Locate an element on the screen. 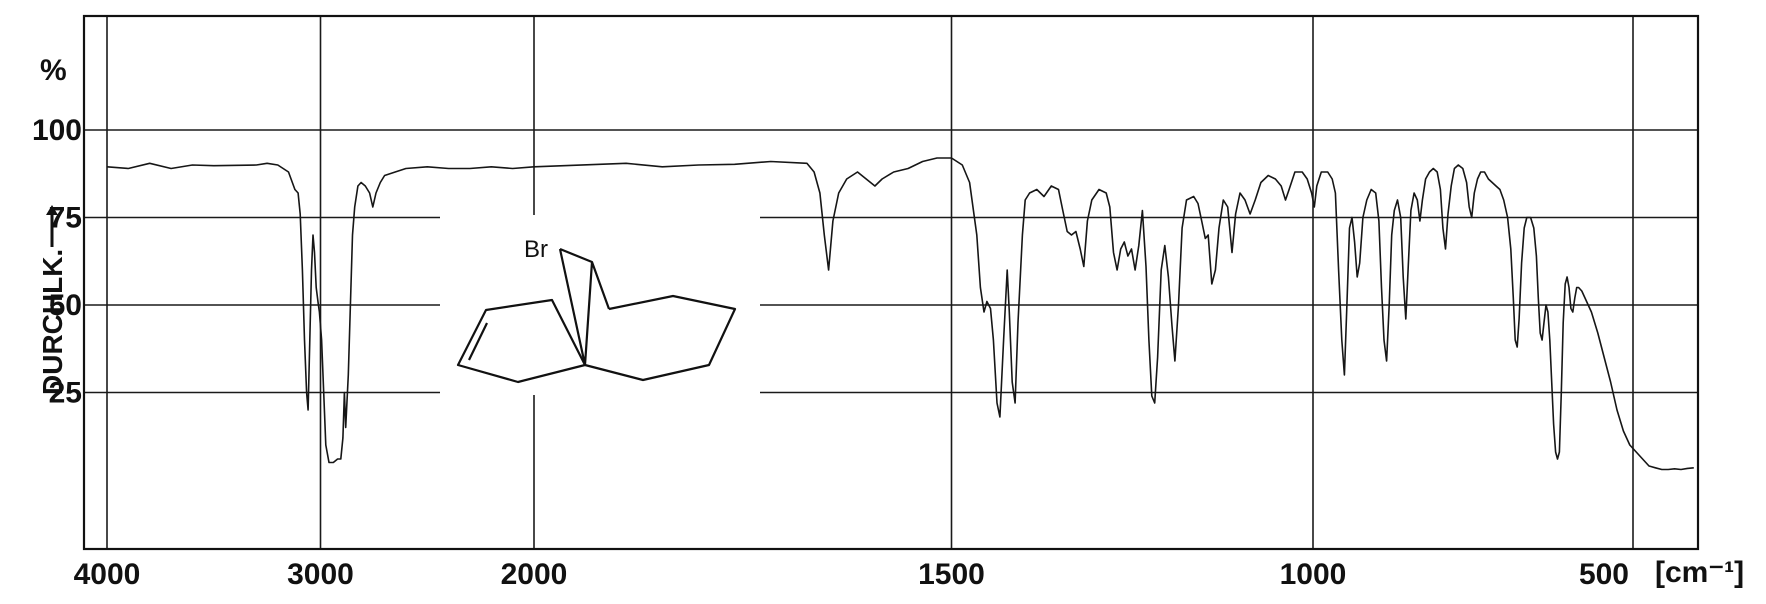 The image size is (1766, 604). y-tick-label-75: 75 is located at coordinates (65, 218).